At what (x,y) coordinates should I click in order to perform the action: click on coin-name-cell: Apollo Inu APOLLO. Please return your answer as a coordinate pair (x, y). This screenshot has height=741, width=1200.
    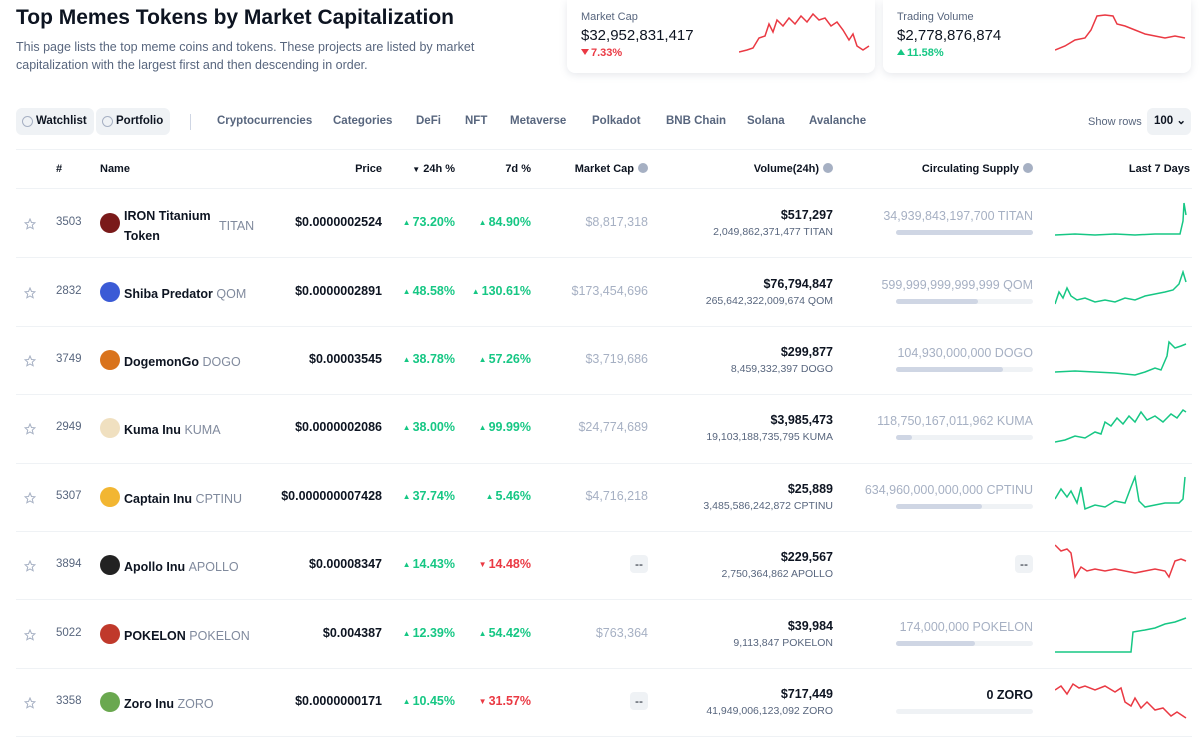
    Looking at the image, I should click on (224, 567).